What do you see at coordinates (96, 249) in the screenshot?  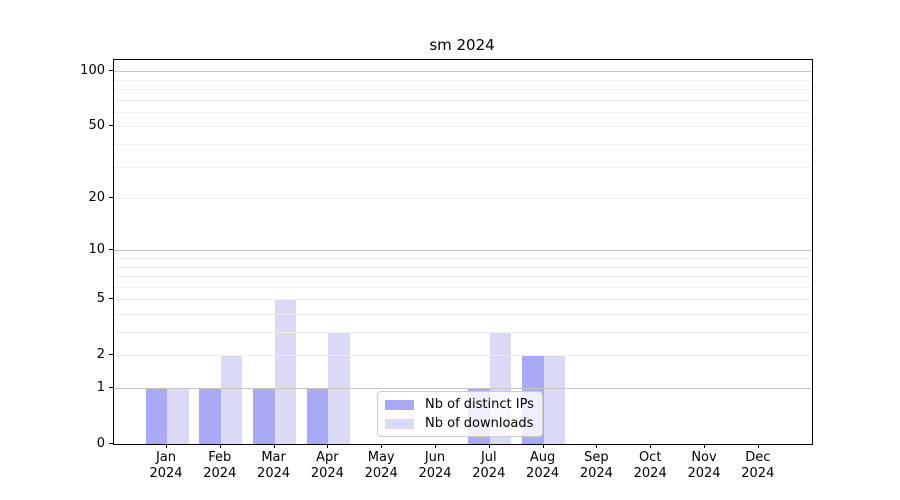 I see `y-tick-label: 10` at bounding box center [96, 249].